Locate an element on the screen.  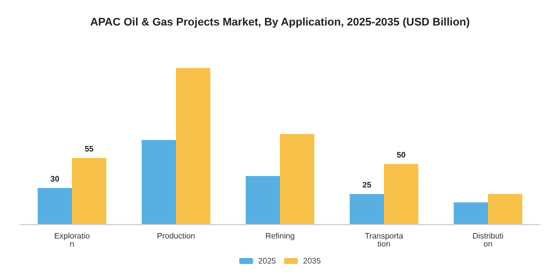
data-label: 50 is located at coordinates (401, 155).